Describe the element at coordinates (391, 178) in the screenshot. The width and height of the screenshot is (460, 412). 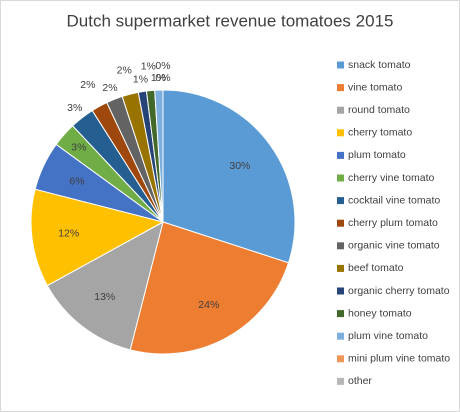
I see `legend-label: cherry vine tomato` at that location.